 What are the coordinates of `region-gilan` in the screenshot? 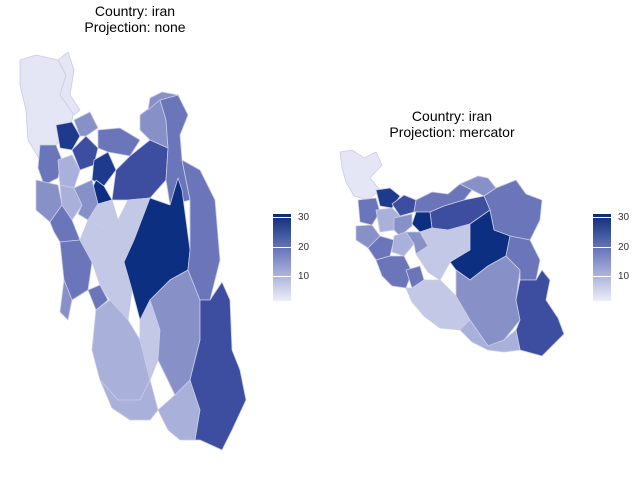 It's located at (85, 153).